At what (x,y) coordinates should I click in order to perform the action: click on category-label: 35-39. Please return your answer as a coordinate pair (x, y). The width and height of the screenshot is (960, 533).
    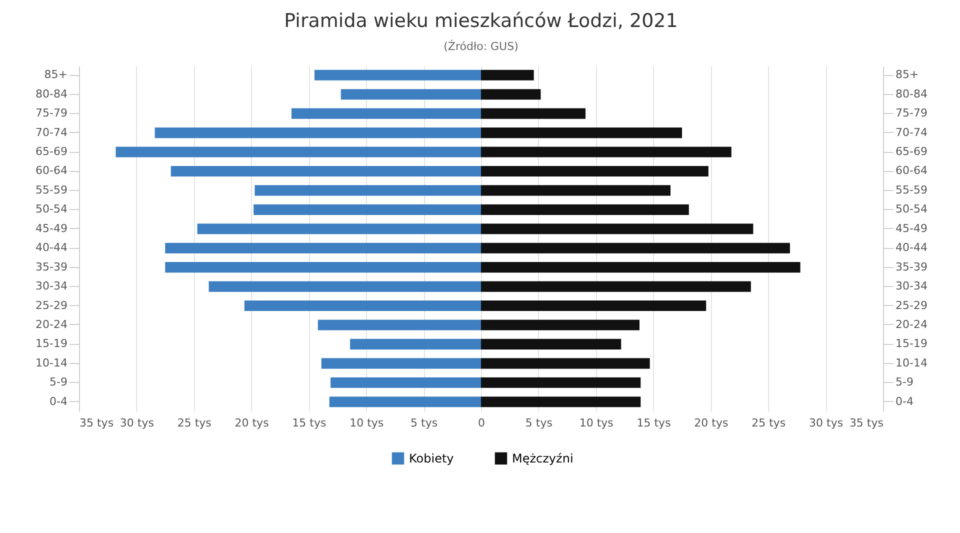
    Looking at the image, I should click on (912, 267).